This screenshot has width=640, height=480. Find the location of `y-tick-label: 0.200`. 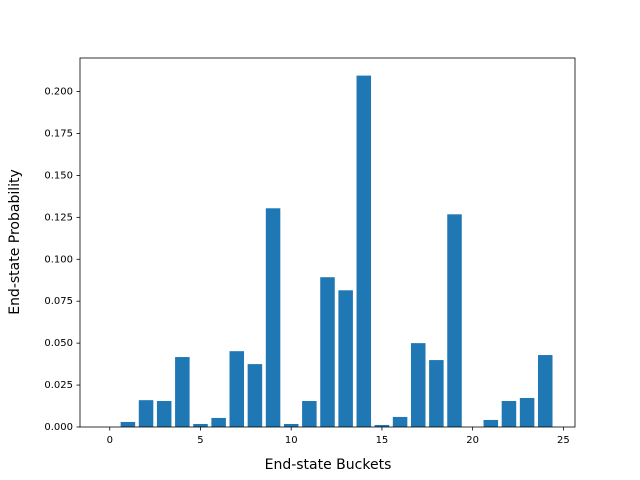

y-tick-label: 0.200 is located at coordinates (58, 92).